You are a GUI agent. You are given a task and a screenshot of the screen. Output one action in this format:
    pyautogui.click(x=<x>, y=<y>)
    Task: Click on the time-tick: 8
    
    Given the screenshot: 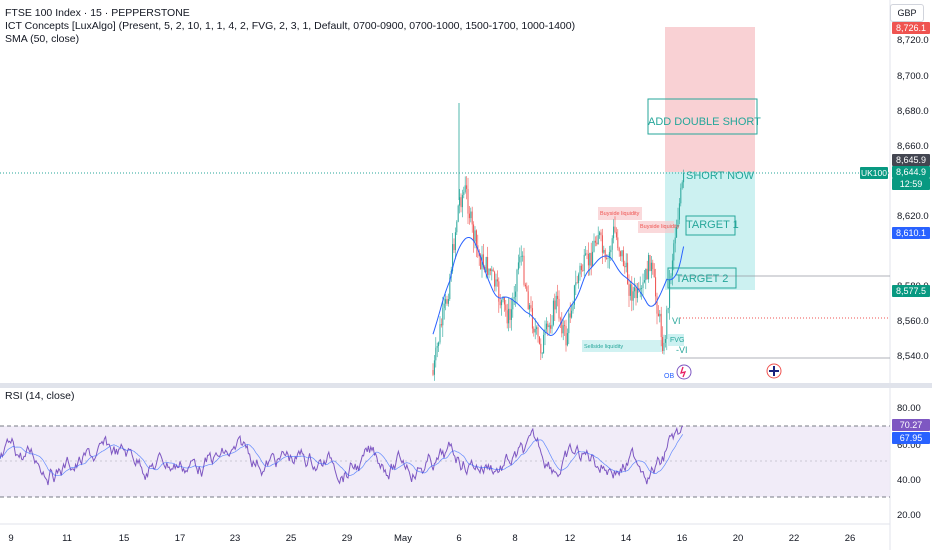 What is the action you would take?
    pyautogui.click(x=515, y=538)
    